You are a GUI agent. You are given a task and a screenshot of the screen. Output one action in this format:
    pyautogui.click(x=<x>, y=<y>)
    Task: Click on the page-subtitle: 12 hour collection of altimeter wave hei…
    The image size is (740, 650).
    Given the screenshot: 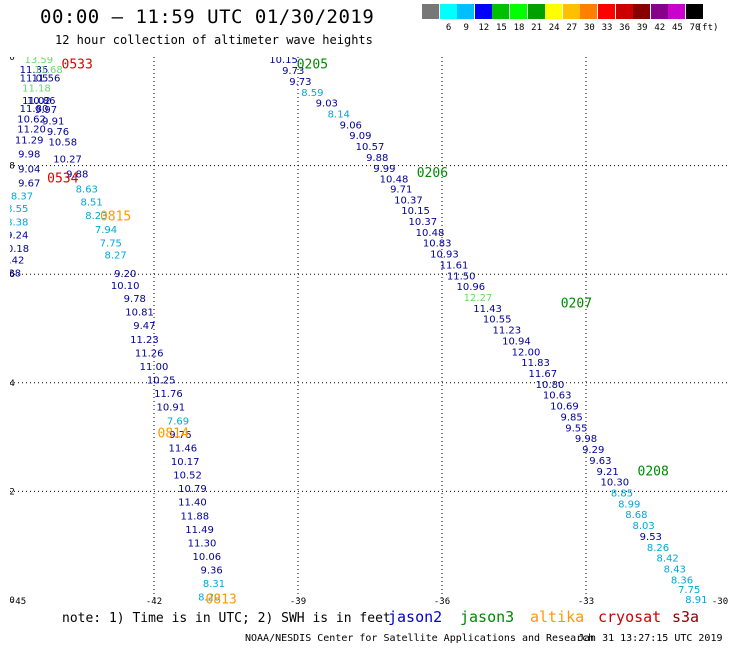 What is the action you would take?
    pyautogui.click(x=214, y=40)
    